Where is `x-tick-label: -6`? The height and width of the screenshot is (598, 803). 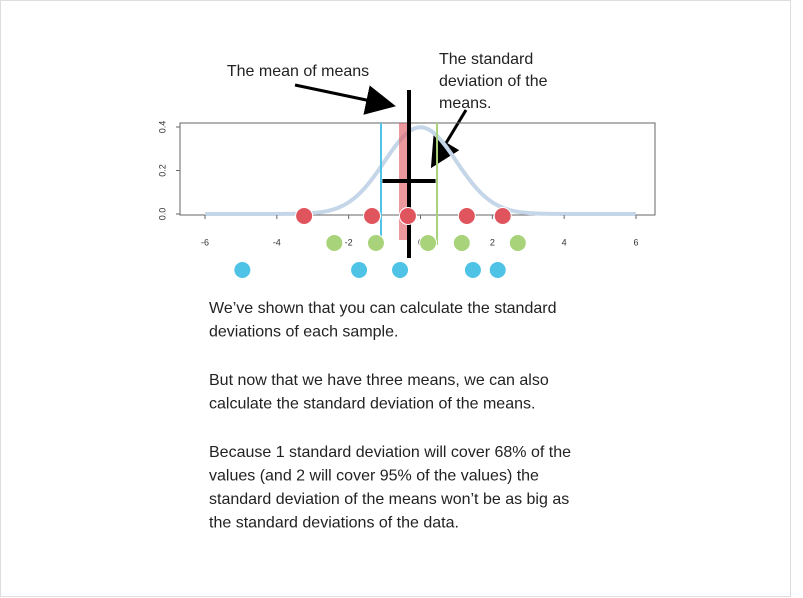
x-tick-label: -6 is located at coordinates (205, 242).